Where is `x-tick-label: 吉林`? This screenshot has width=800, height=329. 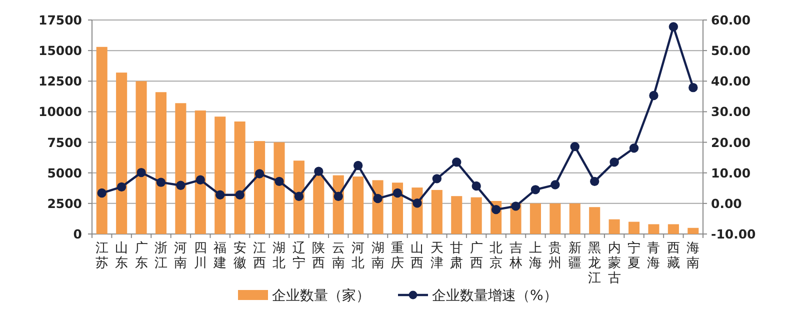 x-tick-label: 吉林 is located at coordinates (515, 256).